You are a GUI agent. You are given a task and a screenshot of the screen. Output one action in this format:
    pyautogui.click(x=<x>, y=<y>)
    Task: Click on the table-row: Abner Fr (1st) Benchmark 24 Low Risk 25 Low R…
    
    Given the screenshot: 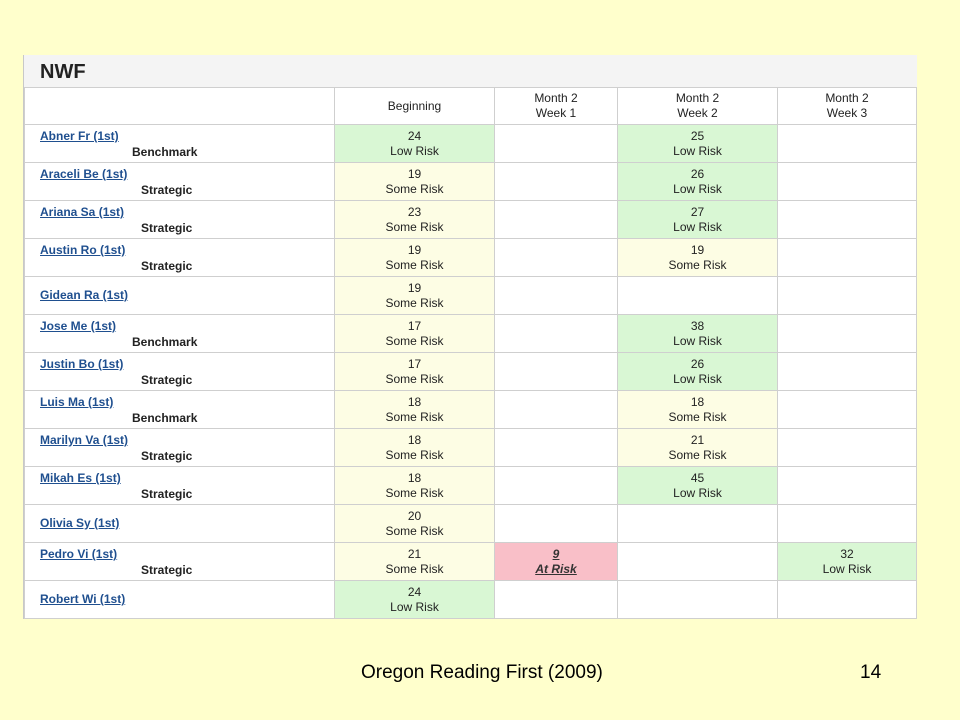 What is the action you would take?
    pyautogui.click(x=470, y=143)
    